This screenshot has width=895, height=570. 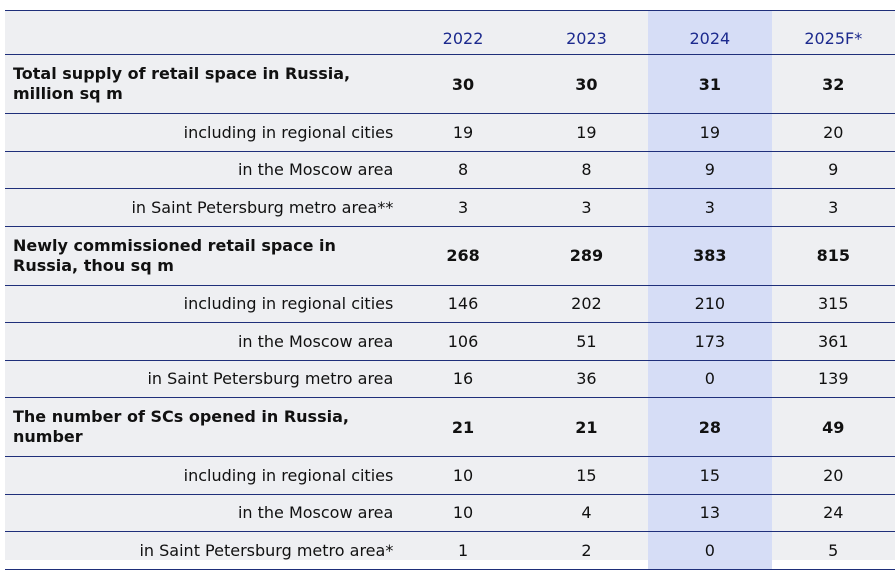 I want to click on row-label: in Saint Petersburg metro area**, so click(x=203, y=207).